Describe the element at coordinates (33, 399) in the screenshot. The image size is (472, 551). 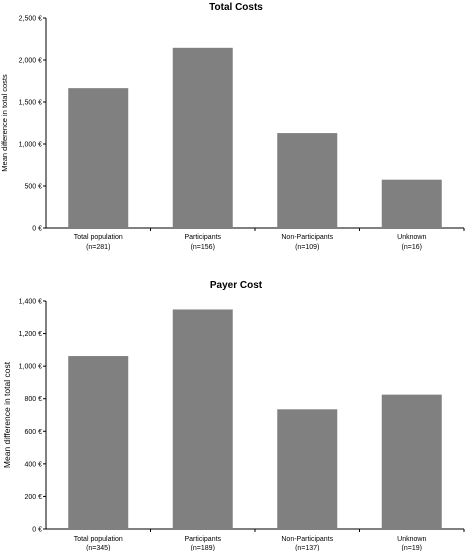
I see `y-tick-label: 800 €` at that location.